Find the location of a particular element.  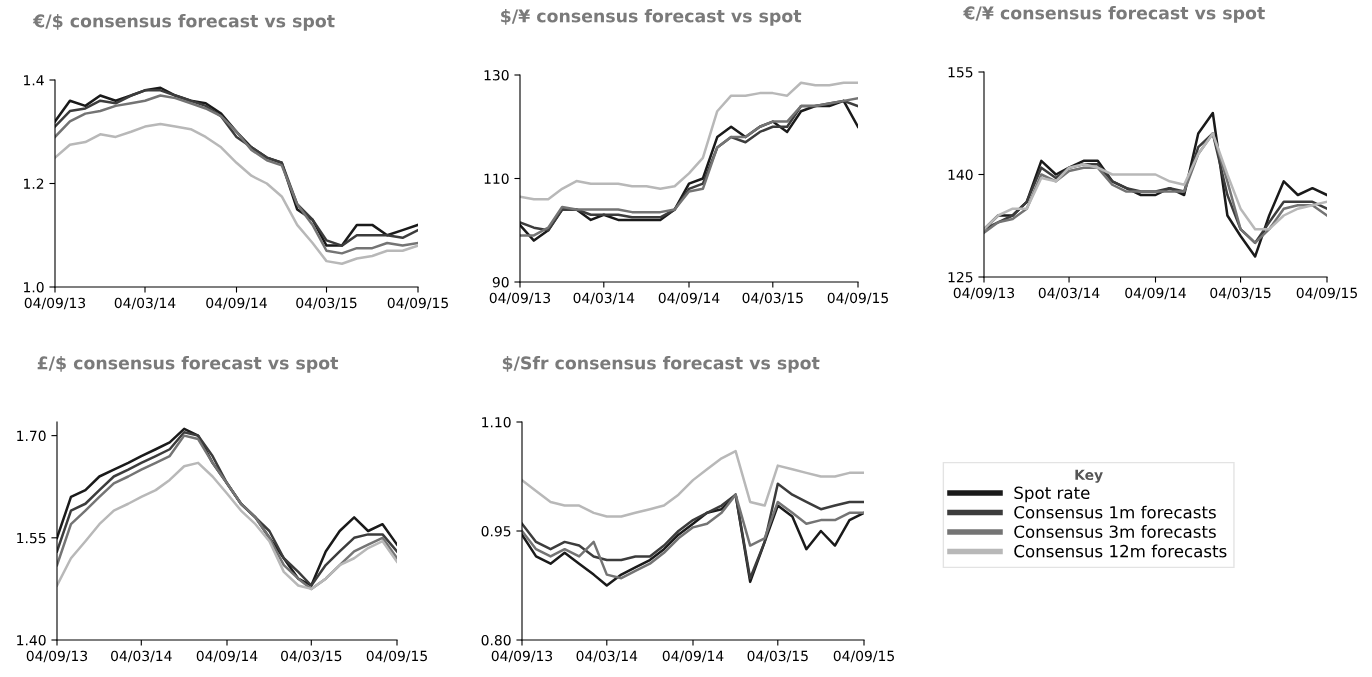

y-tick-label: 1.2 is located at coordinates (34, 183).